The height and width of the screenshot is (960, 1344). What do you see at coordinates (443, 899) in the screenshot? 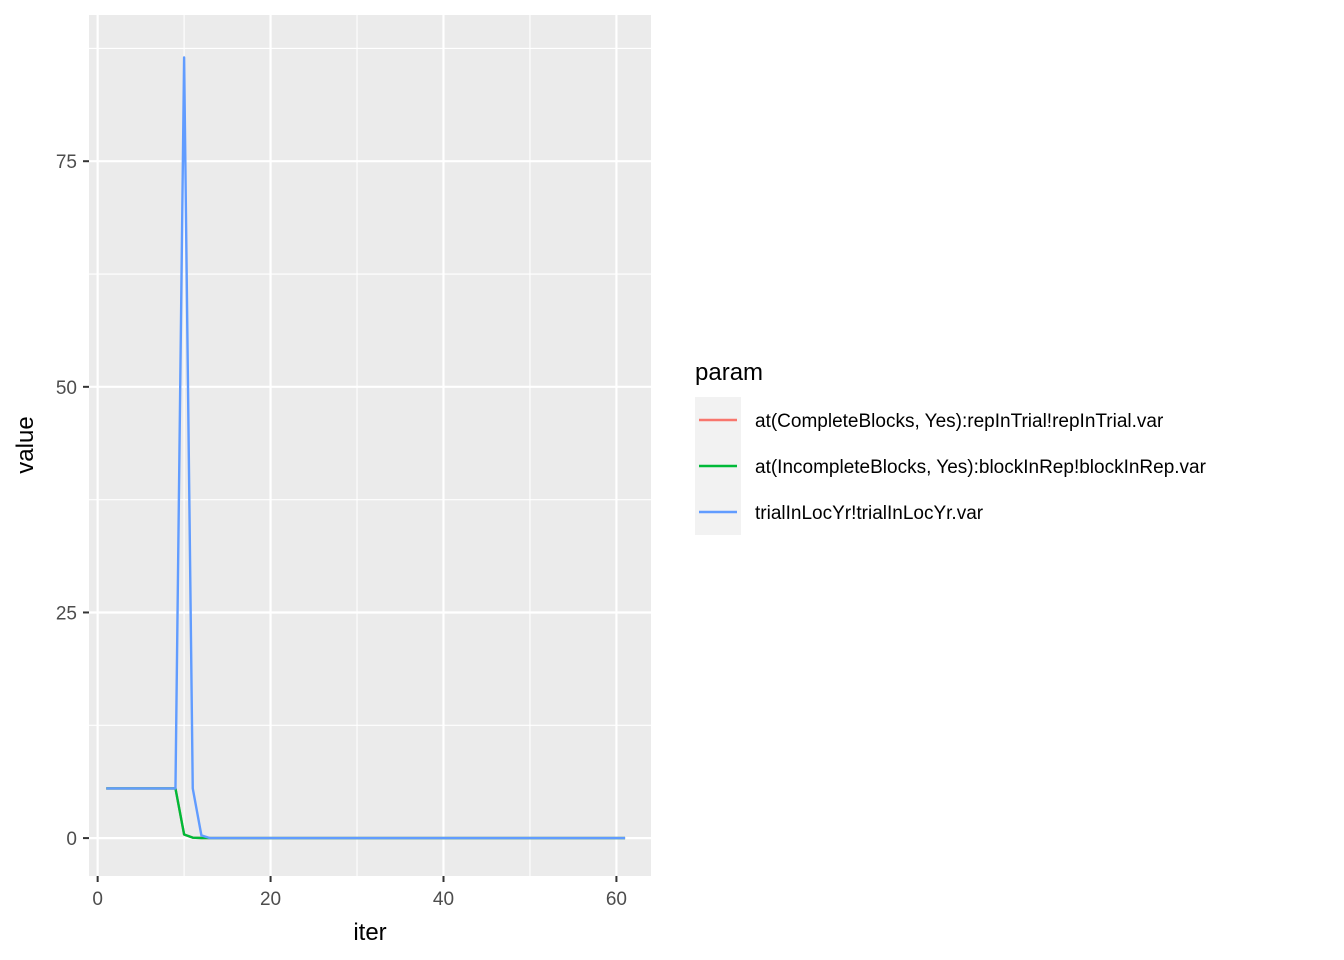
I see `x-tick-label: 40` at bounding box center [443, 899].